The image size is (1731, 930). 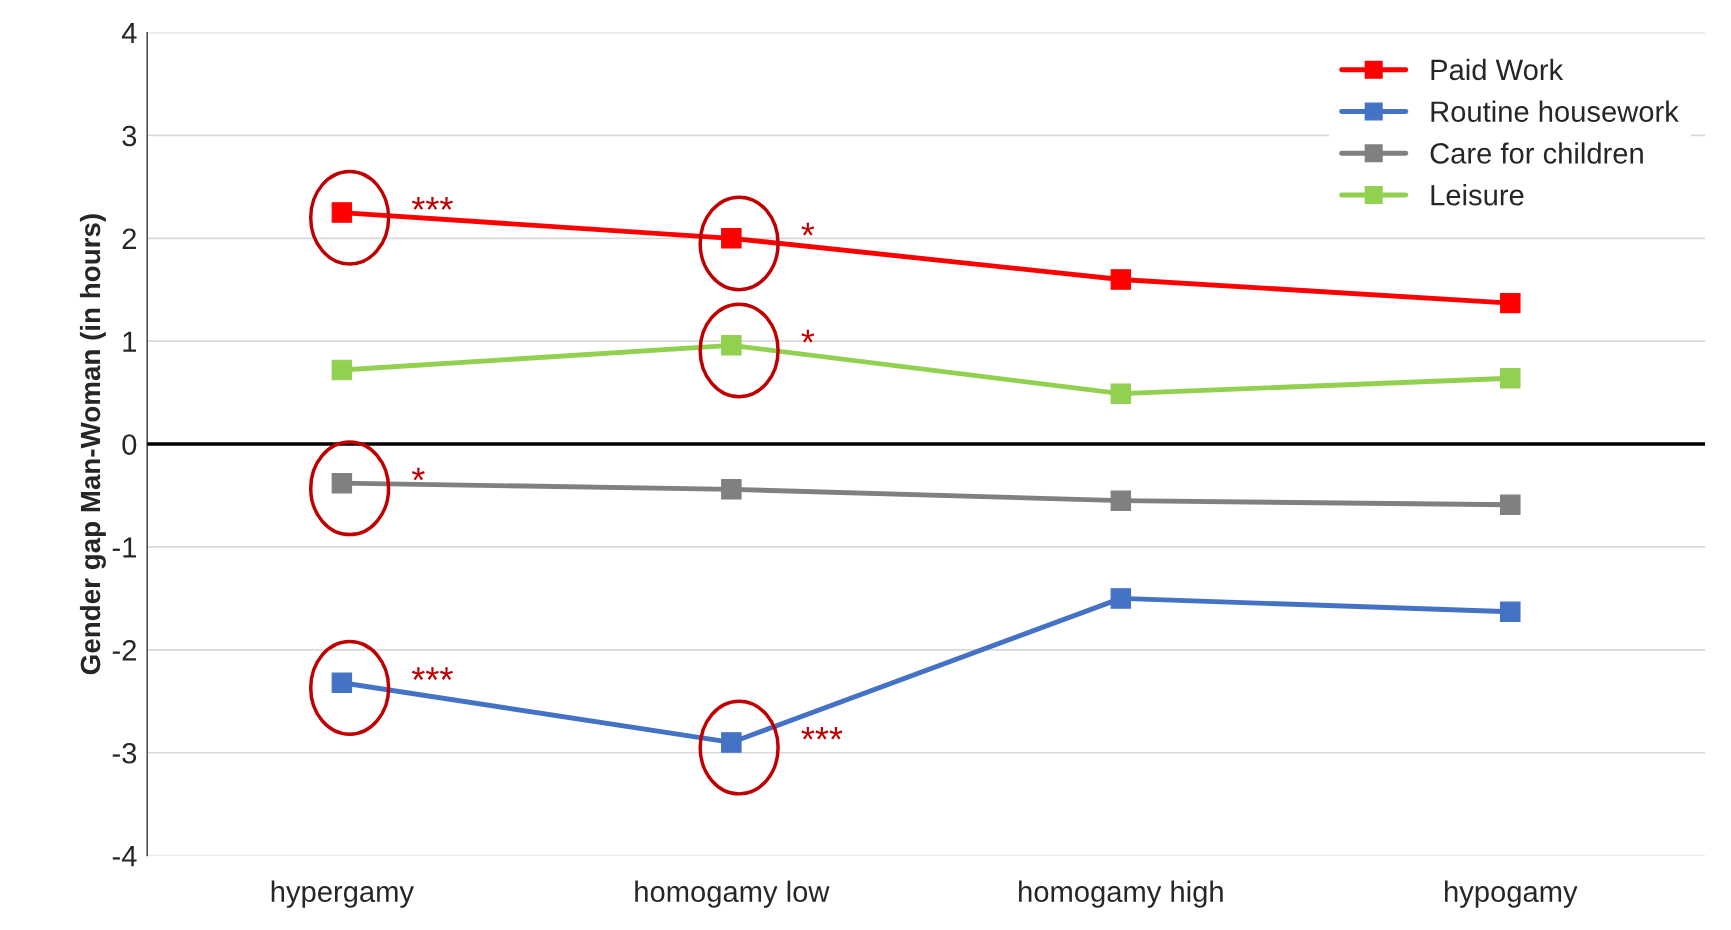 I want to click on x-tick-label: hypogamy, so click(x=1511, y=894).